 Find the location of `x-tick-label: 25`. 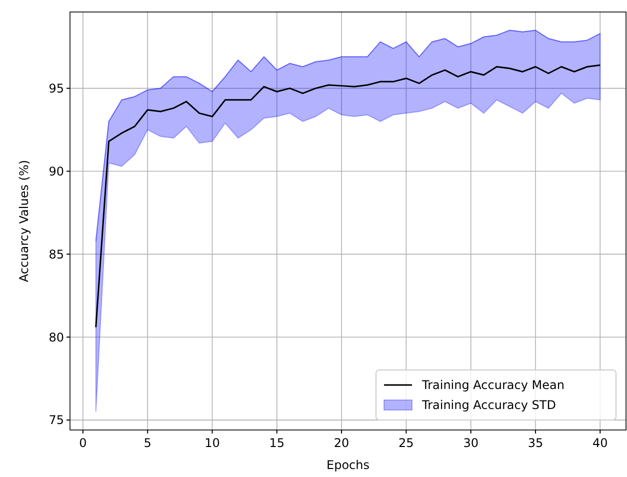

x-tick-label: 25 is located at coordinates (406, 443).